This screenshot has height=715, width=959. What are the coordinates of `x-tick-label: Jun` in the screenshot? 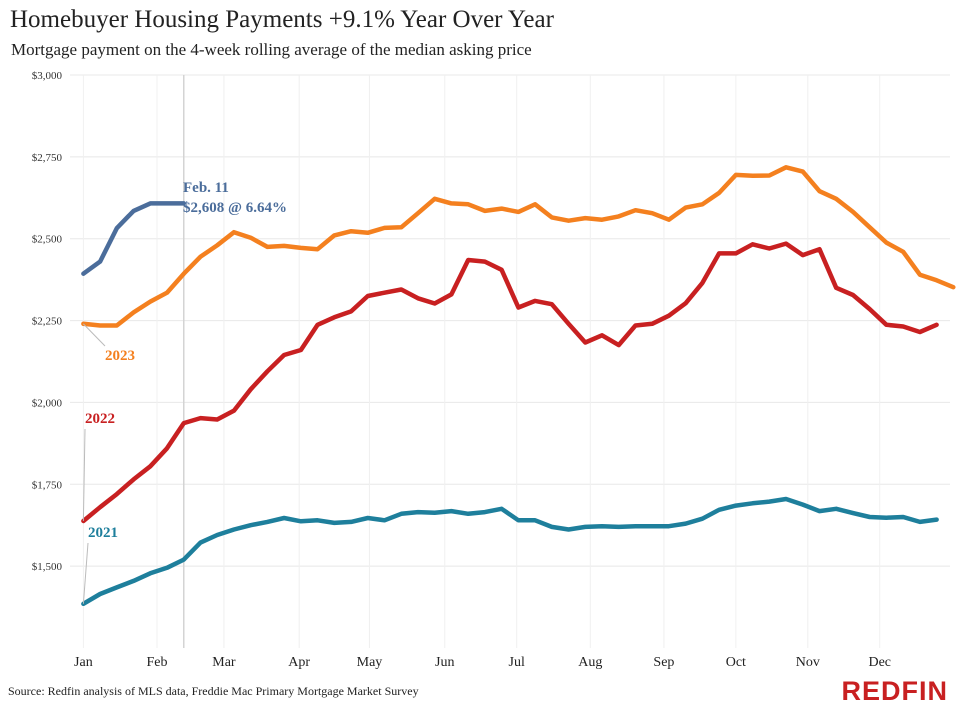 It's located at (444, 662).